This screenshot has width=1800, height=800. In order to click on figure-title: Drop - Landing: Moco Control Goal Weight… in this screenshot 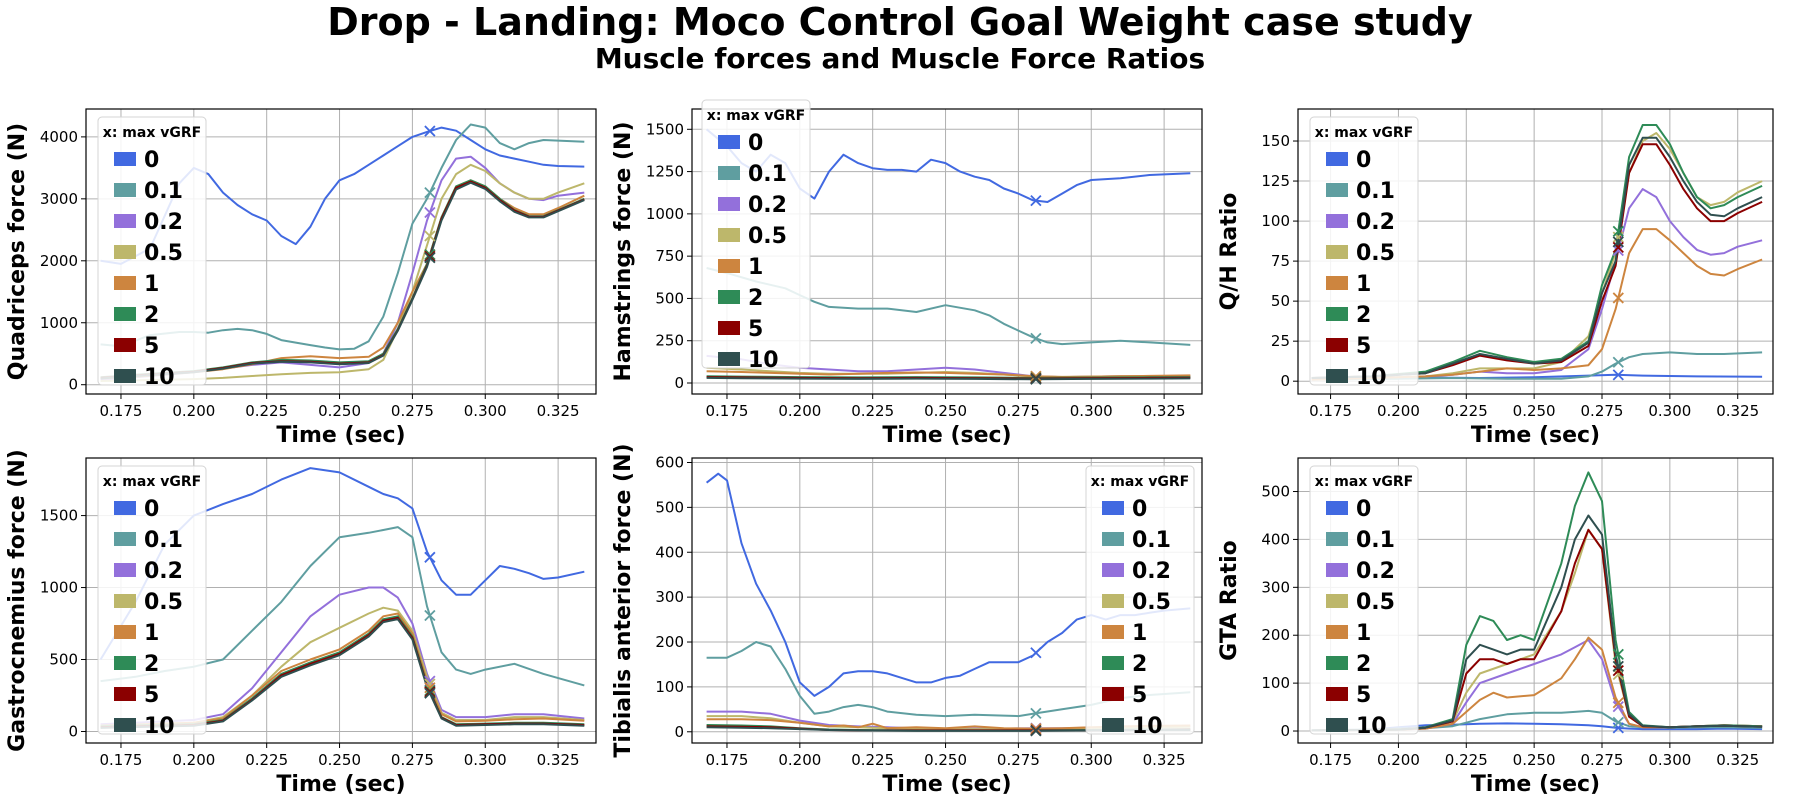, I will do `click(900, 22)`.